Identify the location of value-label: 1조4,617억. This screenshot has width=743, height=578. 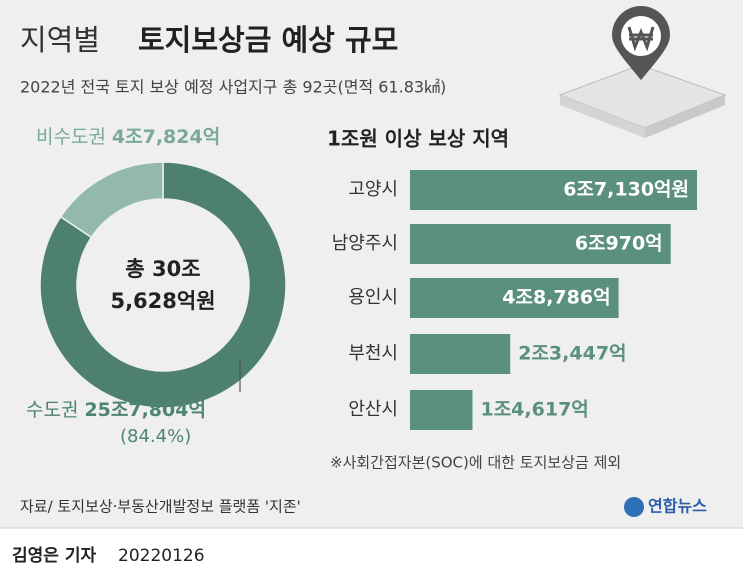
(534, 410).